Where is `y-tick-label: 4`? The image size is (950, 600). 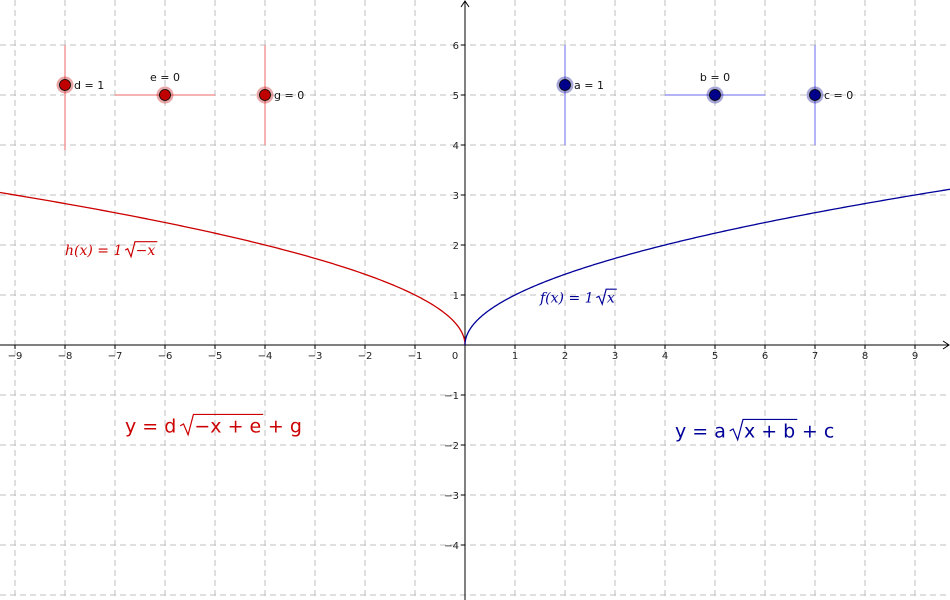 y-tick-label: 4 is located at coordinates (456, 146).